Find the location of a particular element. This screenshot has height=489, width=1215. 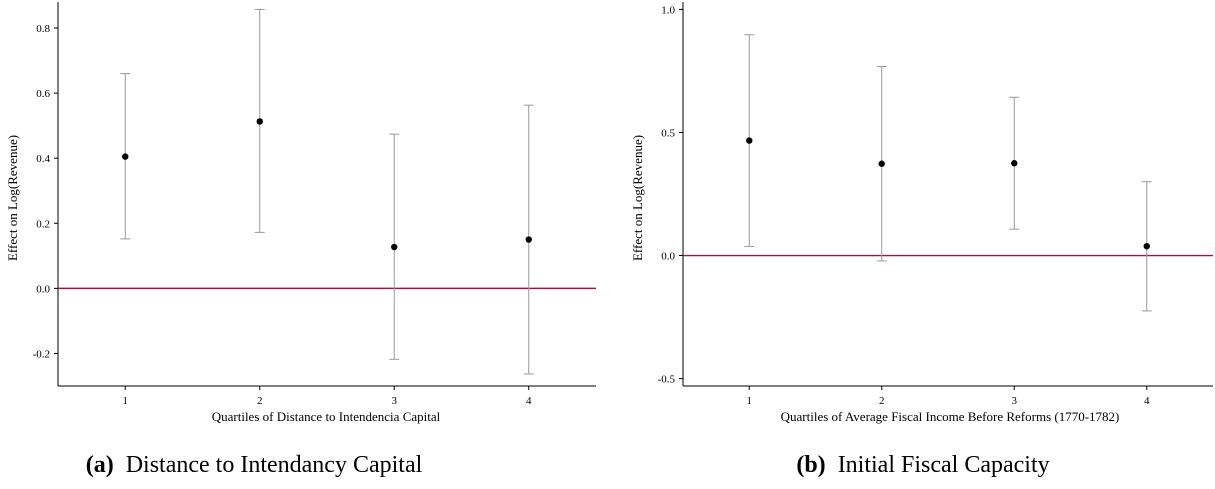

panel-a-caption-text: Distance to Intendancy Capital is located at coordinates (274, 465).